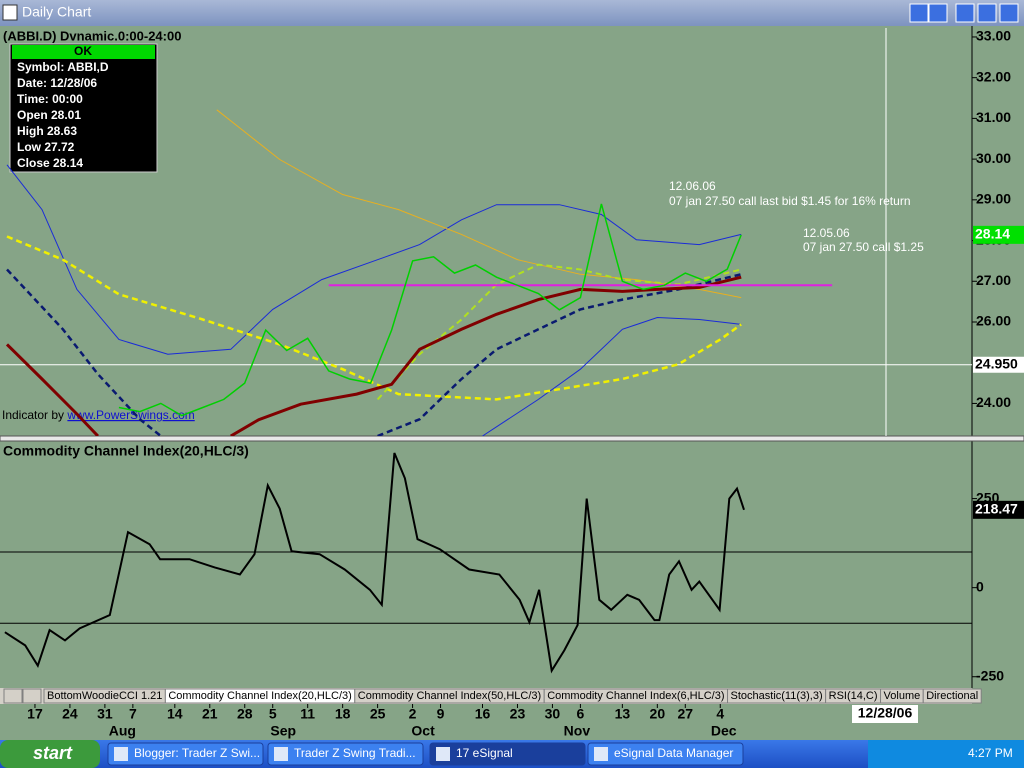 This screenshot has width=1024, height=768. Describe the element at coordinates (692, 186) in the screenshot. I see `annotation: 12.06.06` at that location.